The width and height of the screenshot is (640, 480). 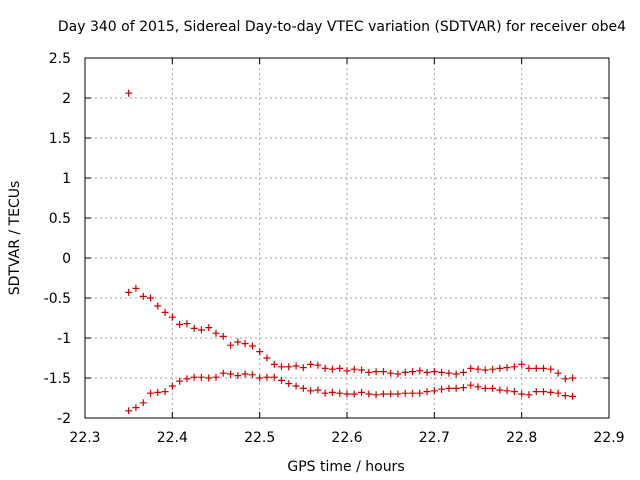 What do you see at coordinates (60, 219) in the screenshot?
I see `y-tick-label: 0.5` at bounding box center [60, 219].